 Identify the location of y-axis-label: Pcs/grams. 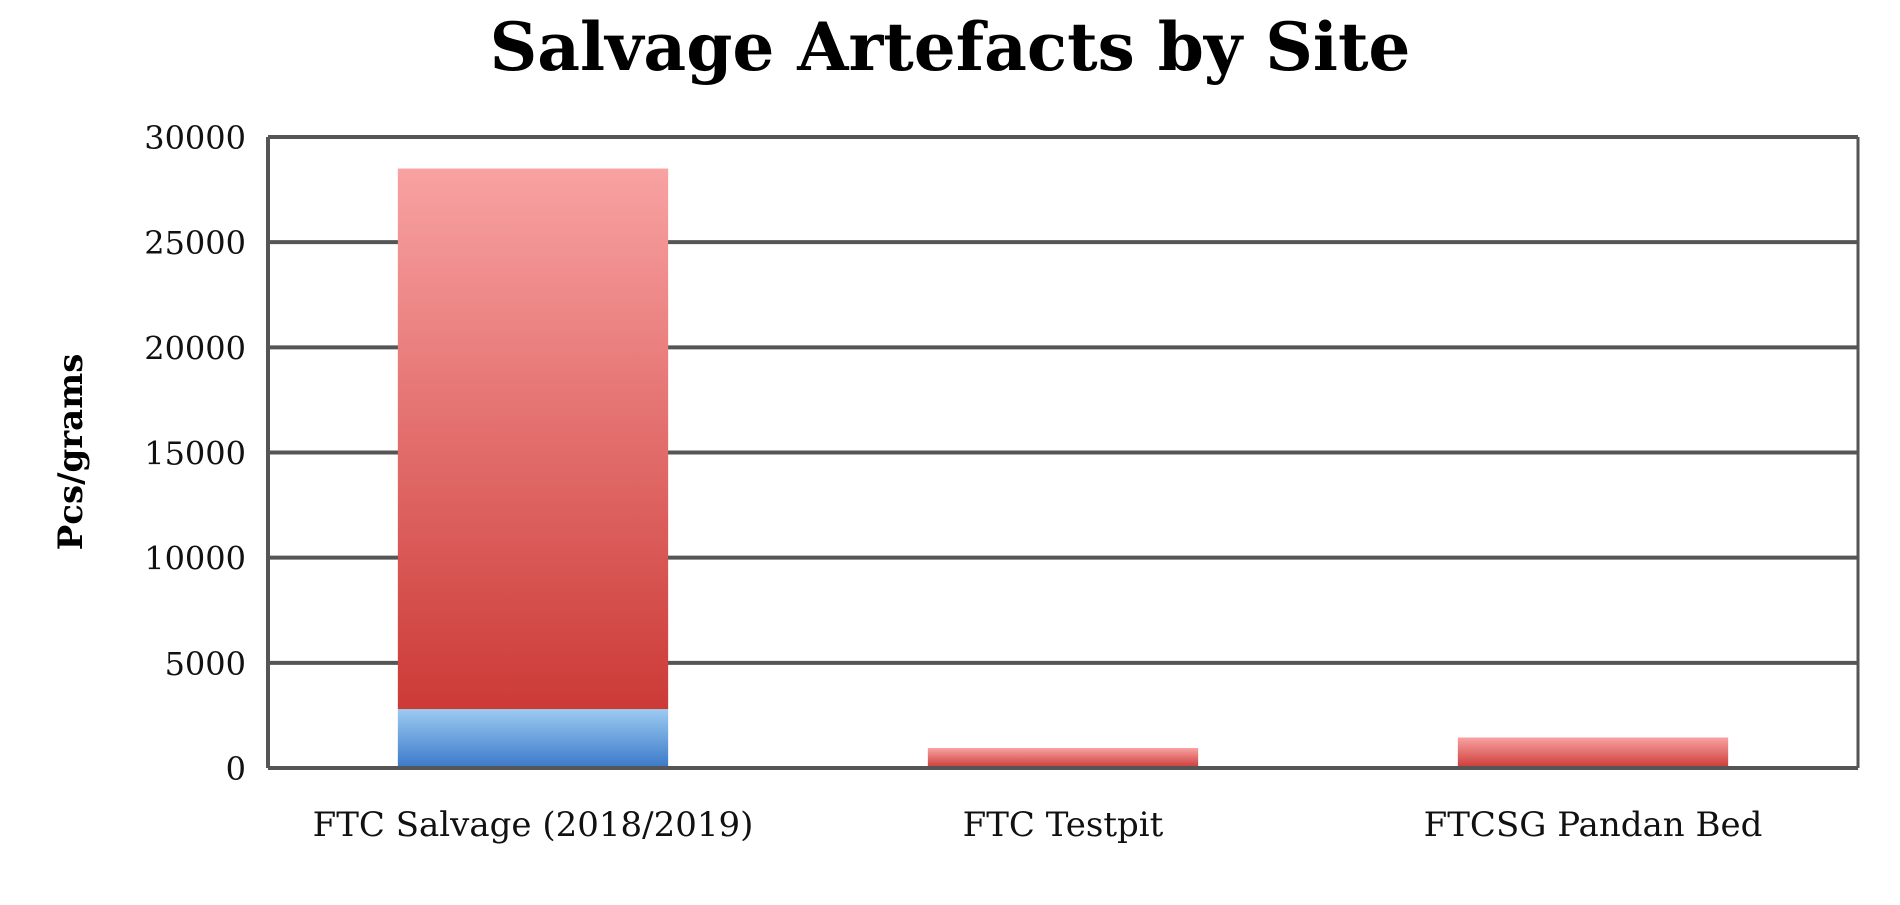
(71, 452).